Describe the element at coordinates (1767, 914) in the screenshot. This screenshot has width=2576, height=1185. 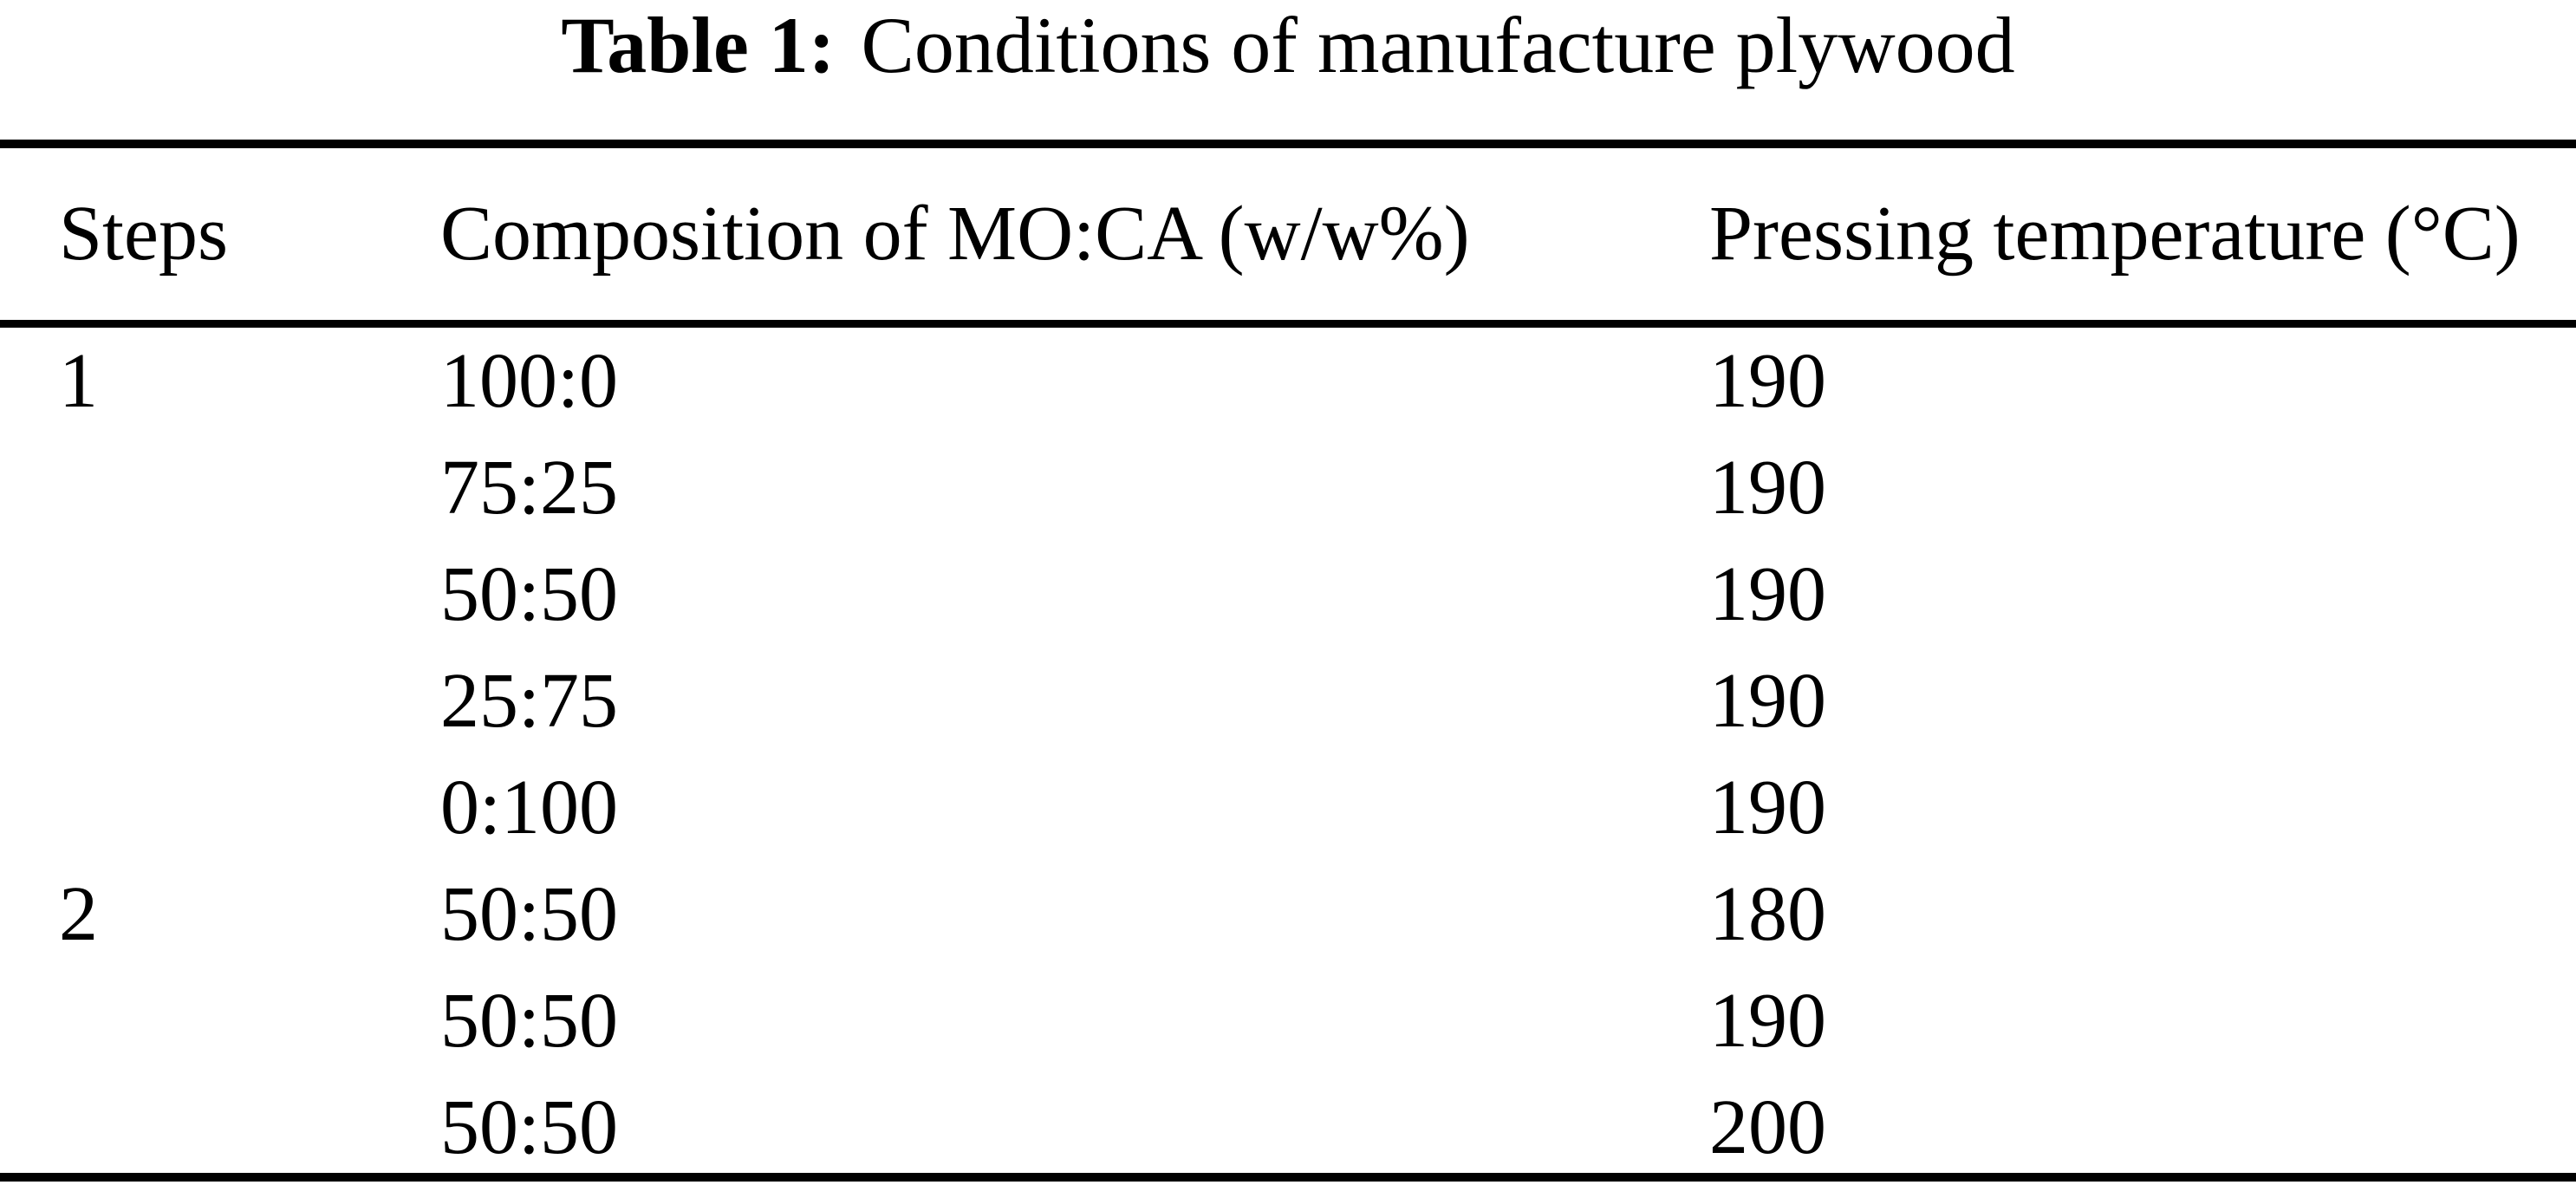
I see `cell-temperature: 180` at that location.